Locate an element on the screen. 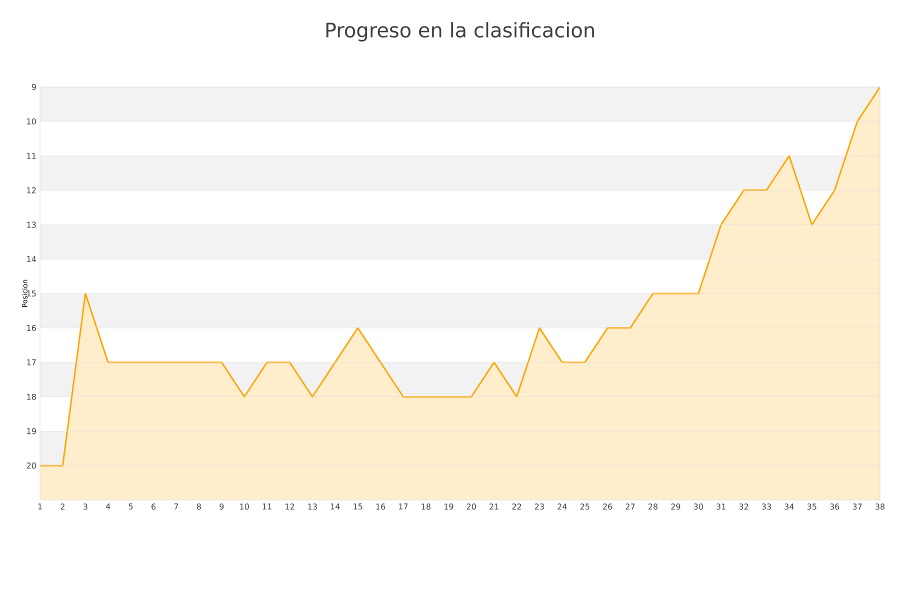  y-tick-label: 16 is located at coordinates (31, 327).